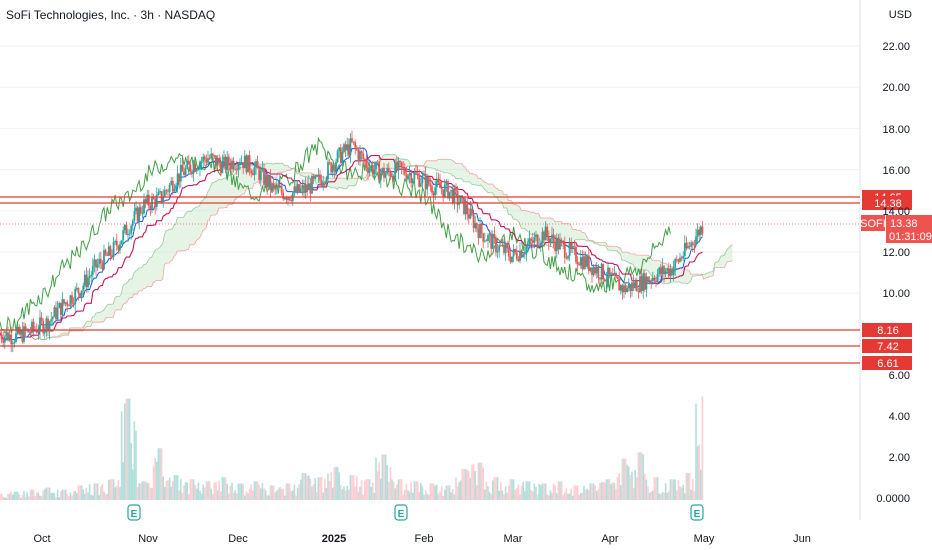  I want to click on time-axis: Oct Nov Dec 2025 Feb Mar Apr May Jun, so click(421, 539).